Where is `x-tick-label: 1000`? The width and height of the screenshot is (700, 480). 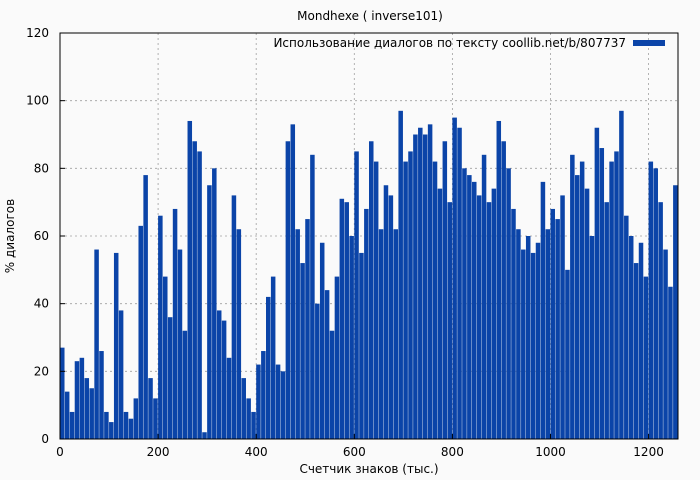
x-tick-label: 1000 is located at coordinates (550, 452).